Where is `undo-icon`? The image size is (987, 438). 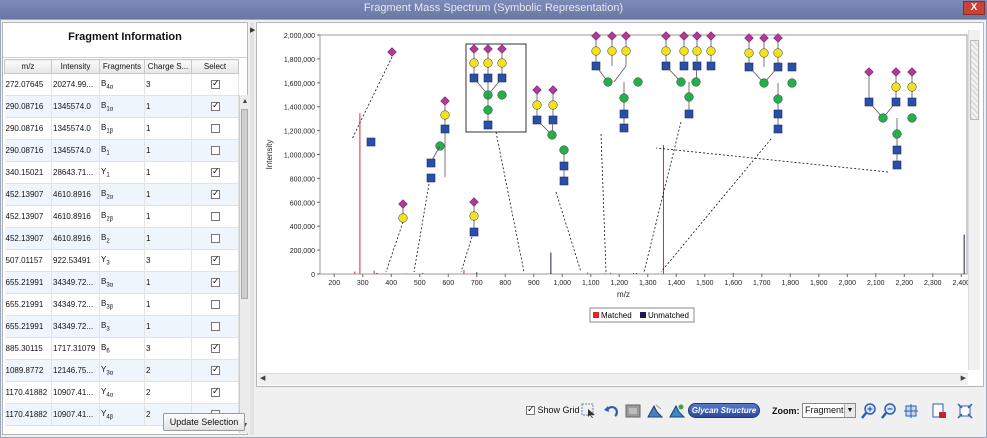
undo-icon is located at coordinates (611, 411).